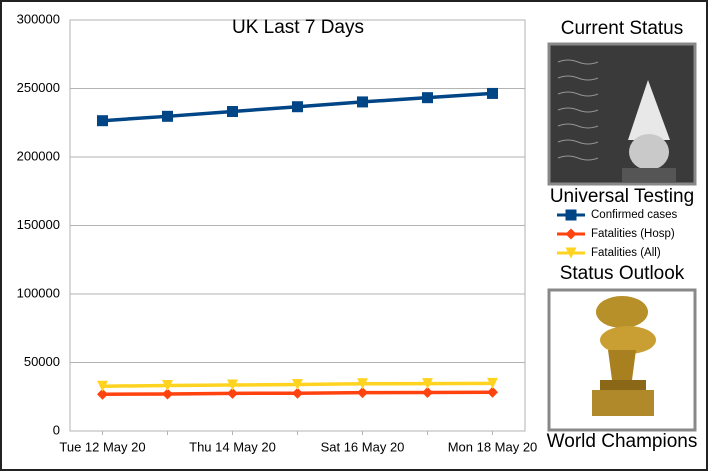  What do you see at coordinates (38, 292) in the screenshot?
I see `y-tick-label: 100000` at bounding box center [38, 292].